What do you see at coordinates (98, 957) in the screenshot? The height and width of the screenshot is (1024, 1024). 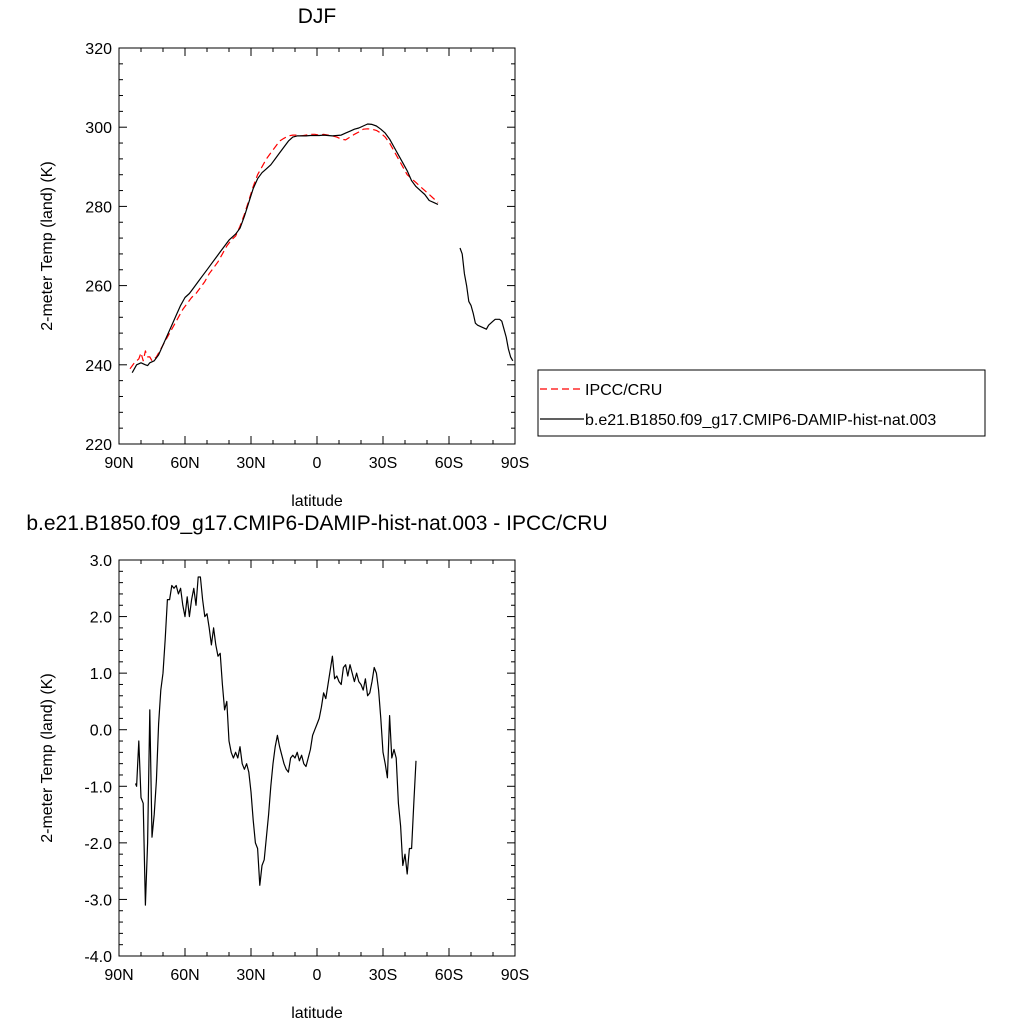 I see `y-tick-label: -4.0` at bounding box center [98, 957].